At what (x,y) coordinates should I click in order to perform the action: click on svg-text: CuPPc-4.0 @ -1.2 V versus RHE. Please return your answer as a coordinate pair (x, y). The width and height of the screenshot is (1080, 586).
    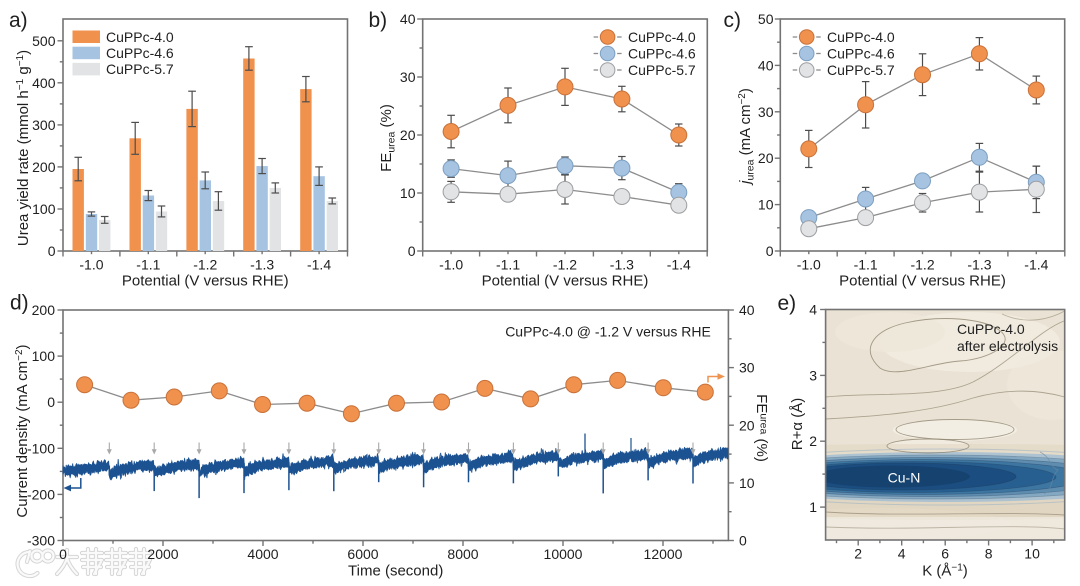
    Looking at the image, I should click on (608, 332).